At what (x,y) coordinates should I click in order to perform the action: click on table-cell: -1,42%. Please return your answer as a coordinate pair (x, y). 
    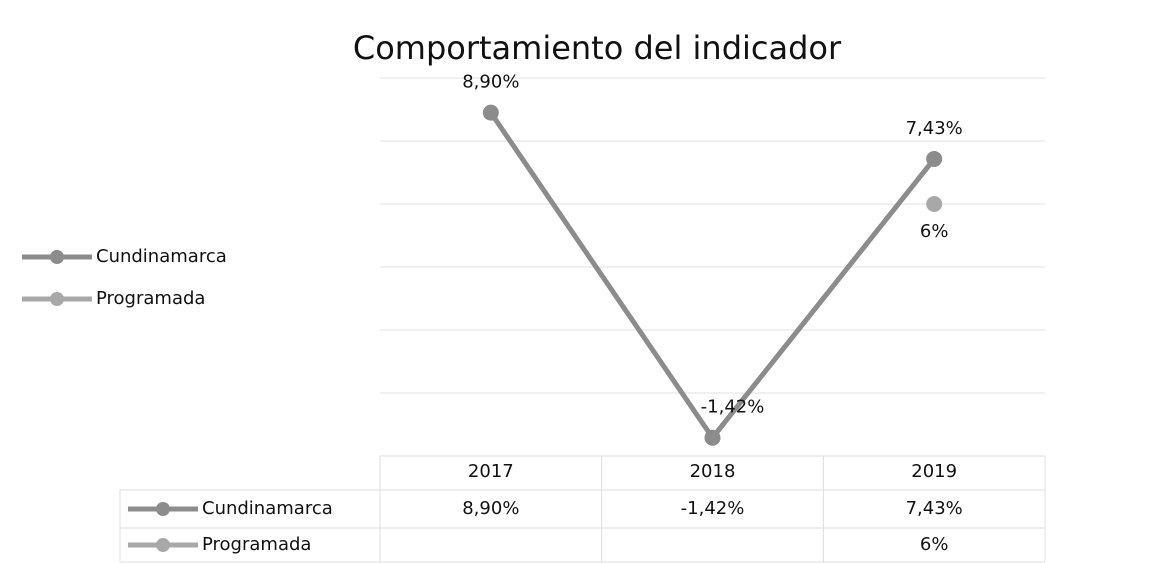
    Looking at the image, I should click on (713, 508).